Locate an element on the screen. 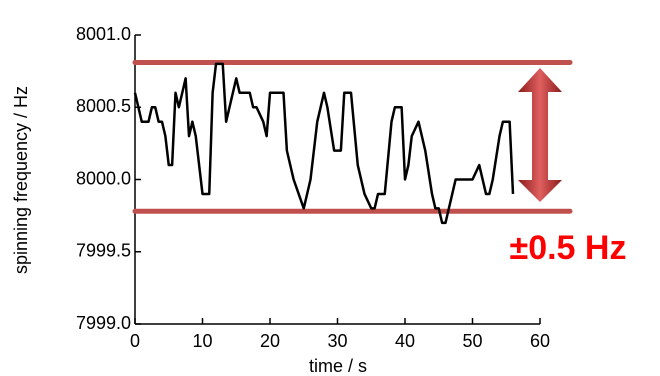  y-axis-label: spinning frequency / Hz is located at coordinates (21, 180).